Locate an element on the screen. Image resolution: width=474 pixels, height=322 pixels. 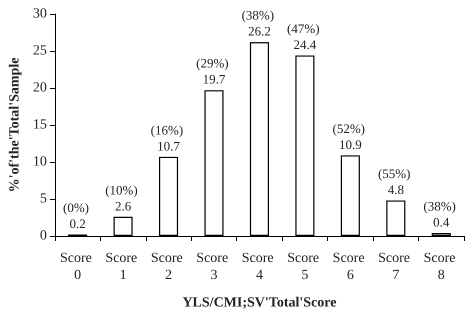
data-label: (55%) 4.8 is located at coordinates (396, 181).